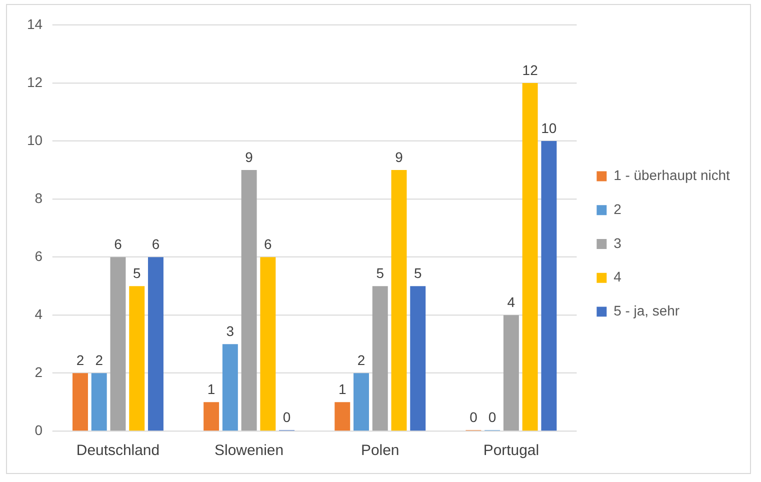 This screenshot has height=482, width=761. Describe the element at coordinates (230, 331) in the screenshot. I see `data-label: 3` at that location.